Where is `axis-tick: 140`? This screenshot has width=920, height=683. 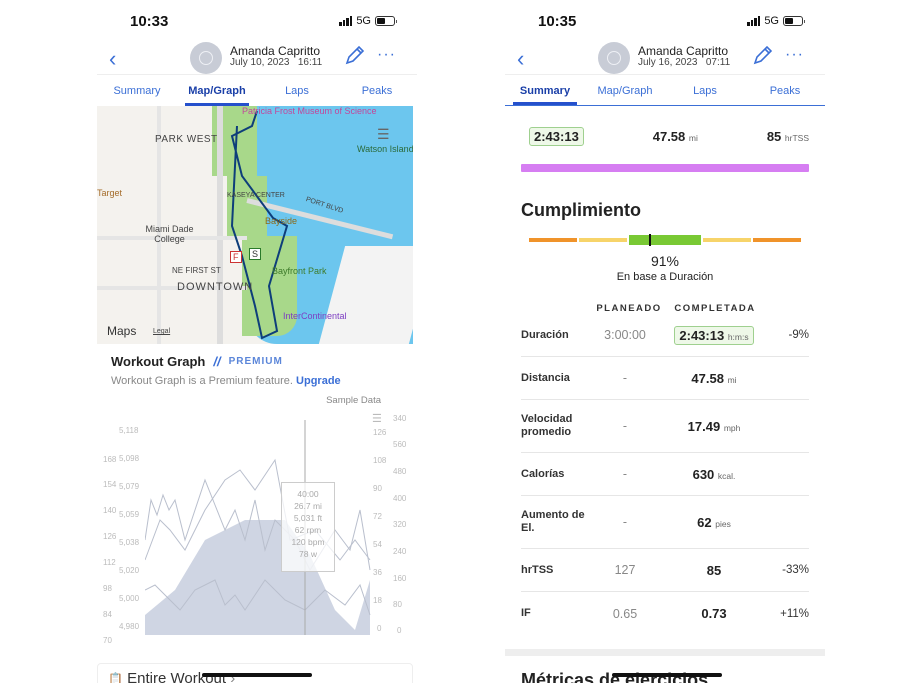
axis-tick: 140 is located at coordinates (110, 510).